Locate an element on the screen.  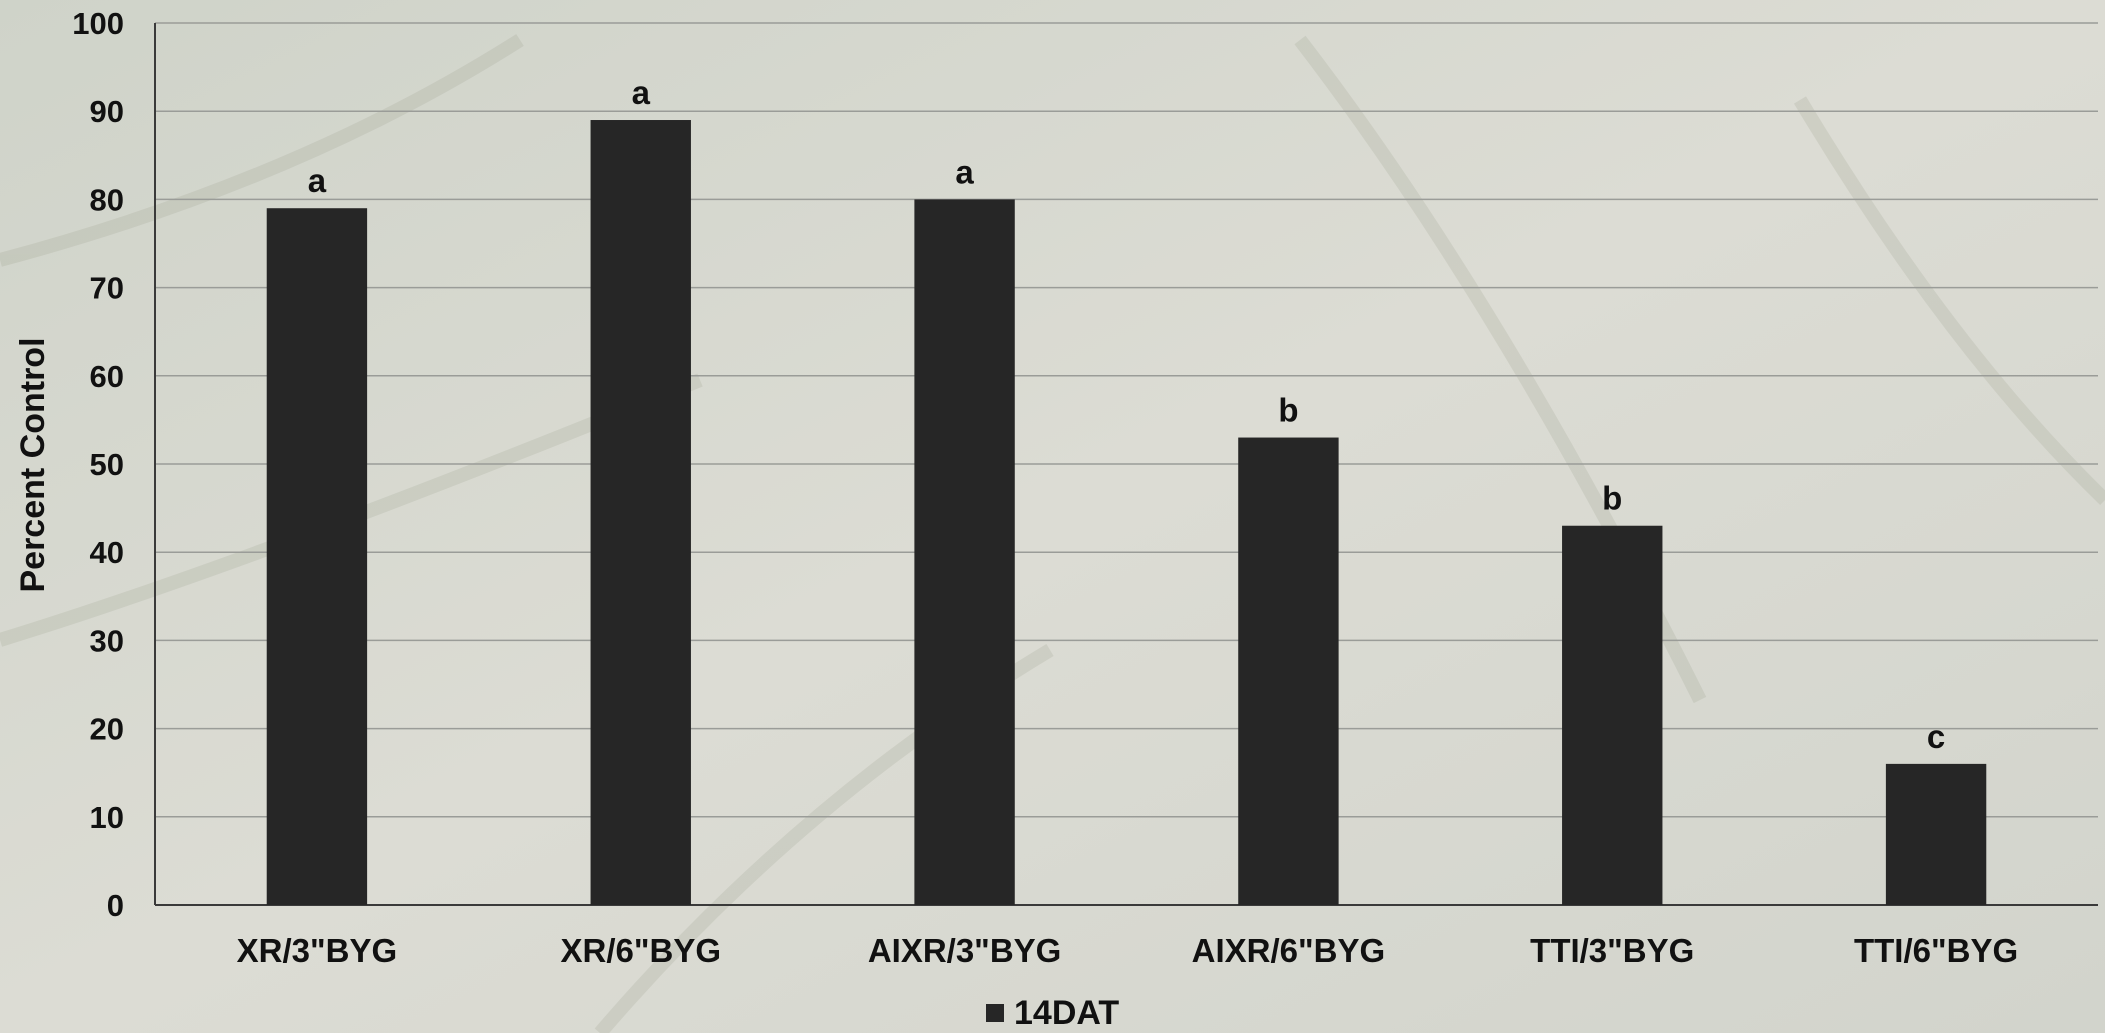
legend-label-14dat: 14DAT is located at coordinates (1066, 1013).